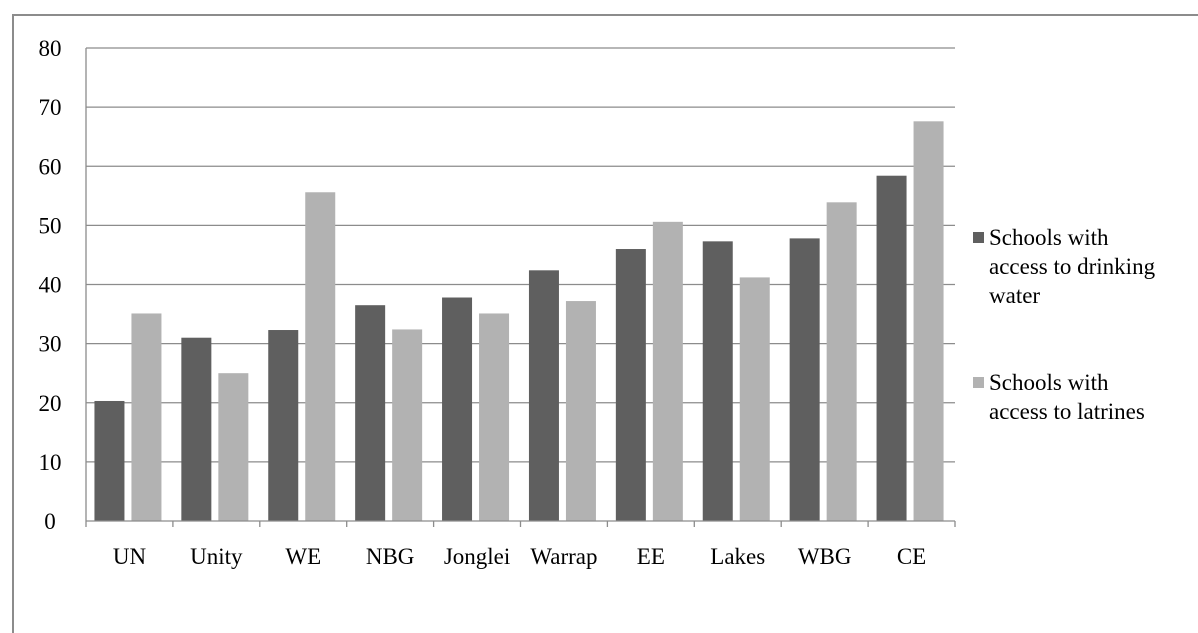 This screenshot has width=1198, height=633. I want to click on legend-label: access to latrines, so click(1067, 411).